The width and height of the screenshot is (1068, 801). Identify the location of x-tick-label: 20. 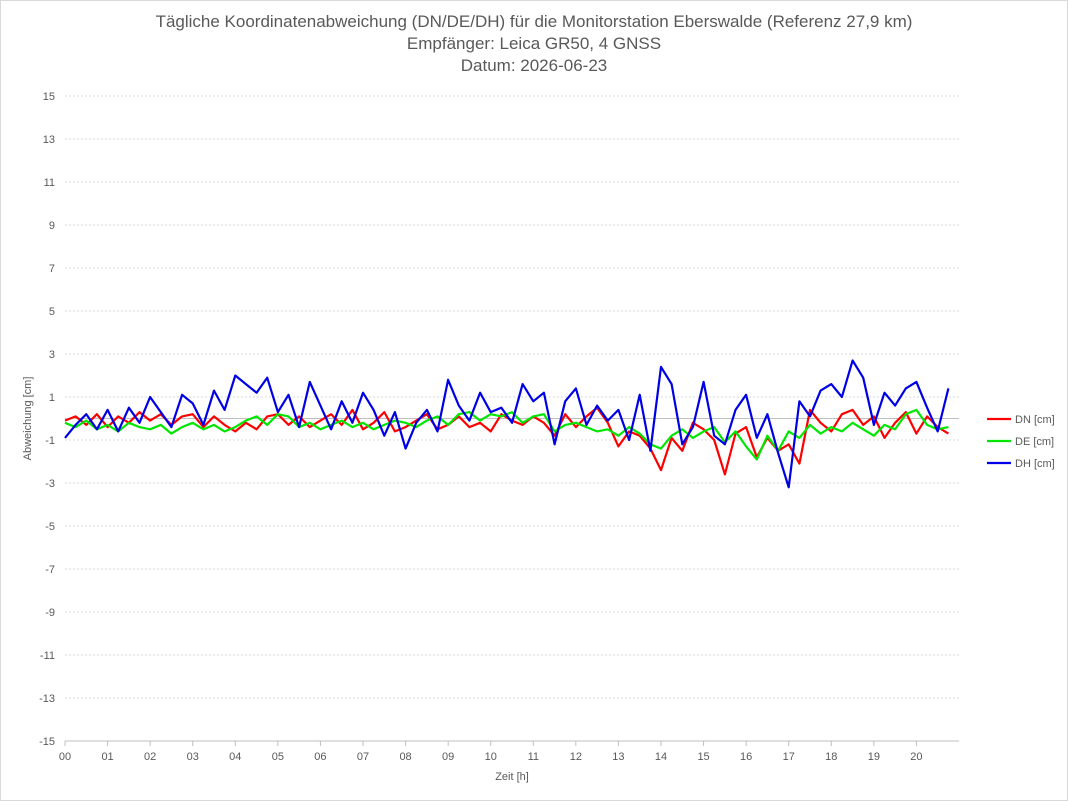
(916, 757).